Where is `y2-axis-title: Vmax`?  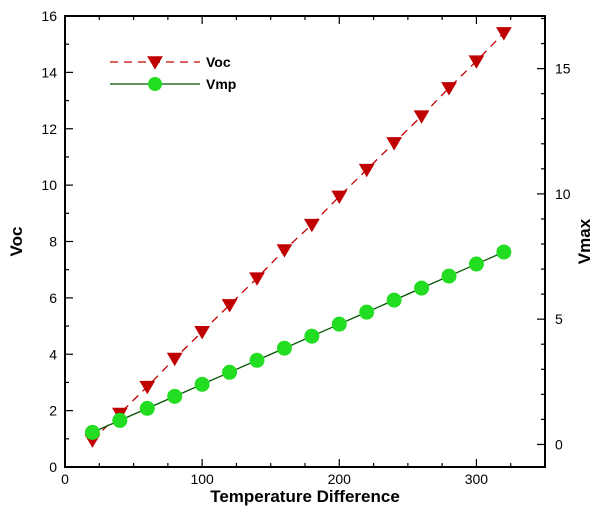 y2-axis-title: Vmax is located at coordinates (584, 241).